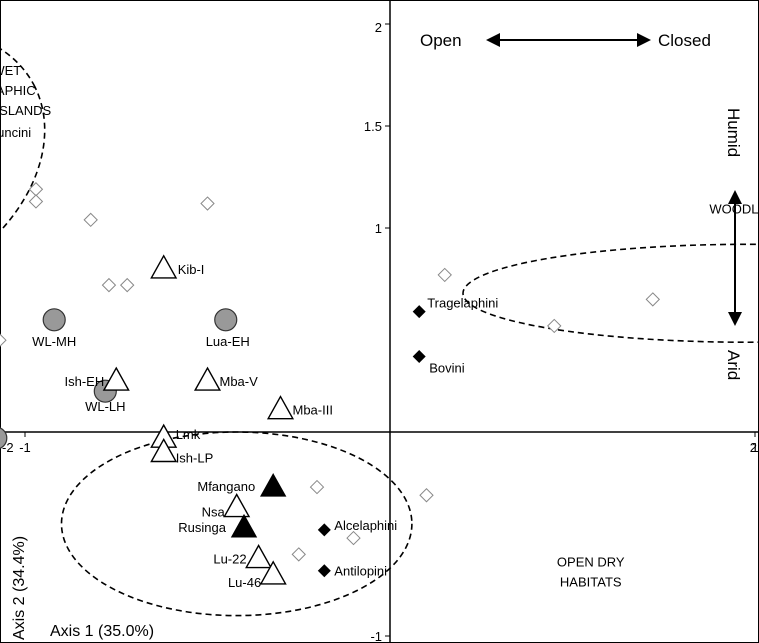 The width and height of the screenshot is (759, 643). What do you see at coordinates (226, 486) in the screenshot?
I see `point-label: Mfangano` at bounding box center [226, 486].